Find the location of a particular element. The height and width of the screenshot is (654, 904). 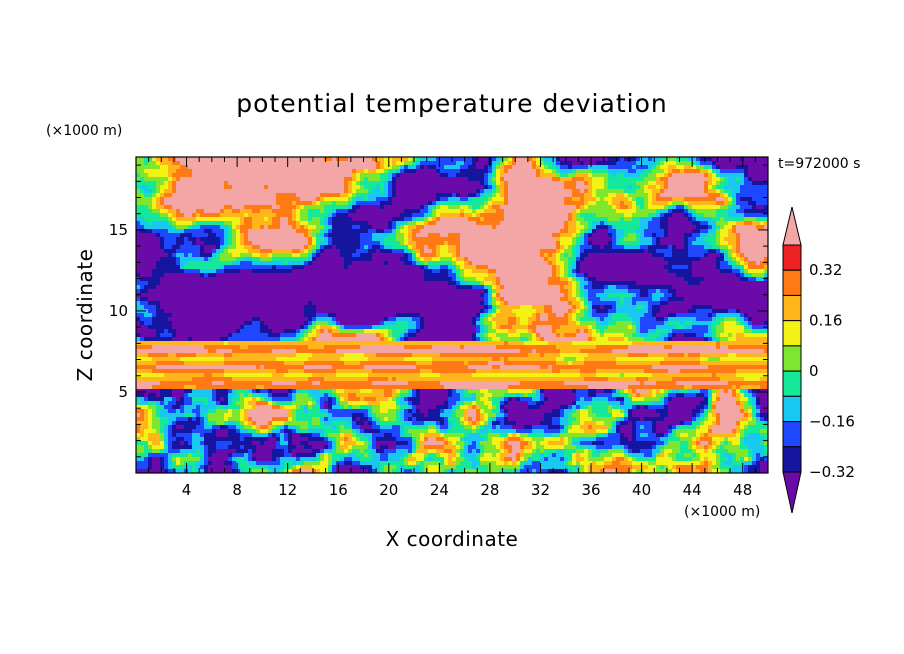

colorbar-label: −0.32 is located at coordinates (832, 472).